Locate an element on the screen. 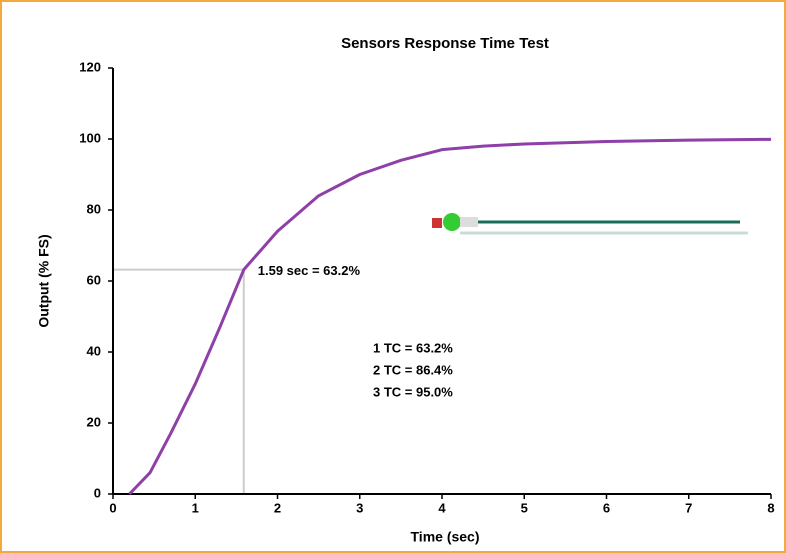 Image resolution: width=786 pixels, height=553 pixels. y-tick-label: 60 is located at coordinates (94, 279).